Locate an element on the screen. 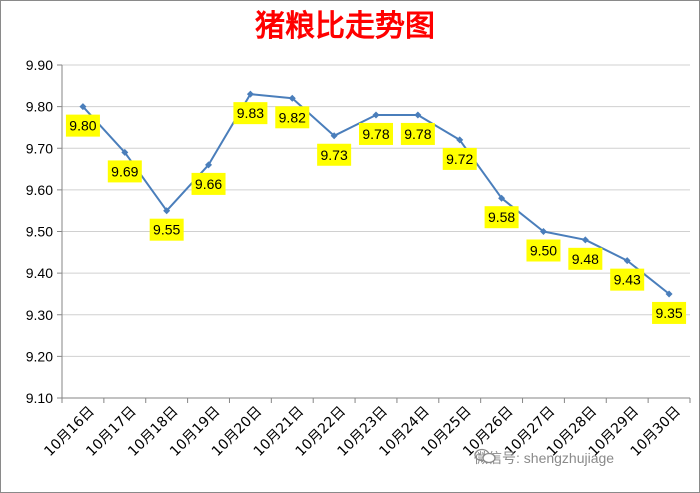 This screenshot has width=700, height=493. data-label: 9.73 is located at coordinates (334, 155).